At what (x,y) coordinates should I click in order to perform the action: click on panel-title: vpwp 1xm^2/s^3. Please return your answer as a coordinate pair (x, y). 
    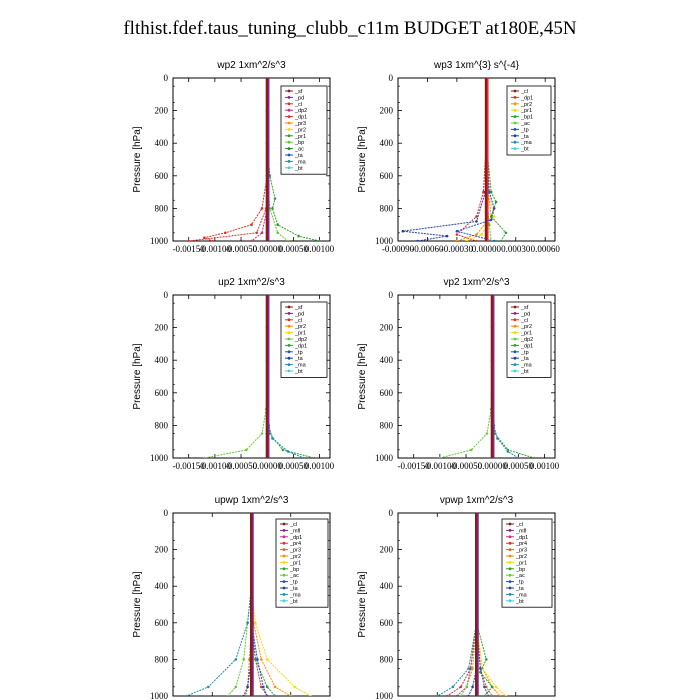
    Looking at the image, I should click on (477, 500).